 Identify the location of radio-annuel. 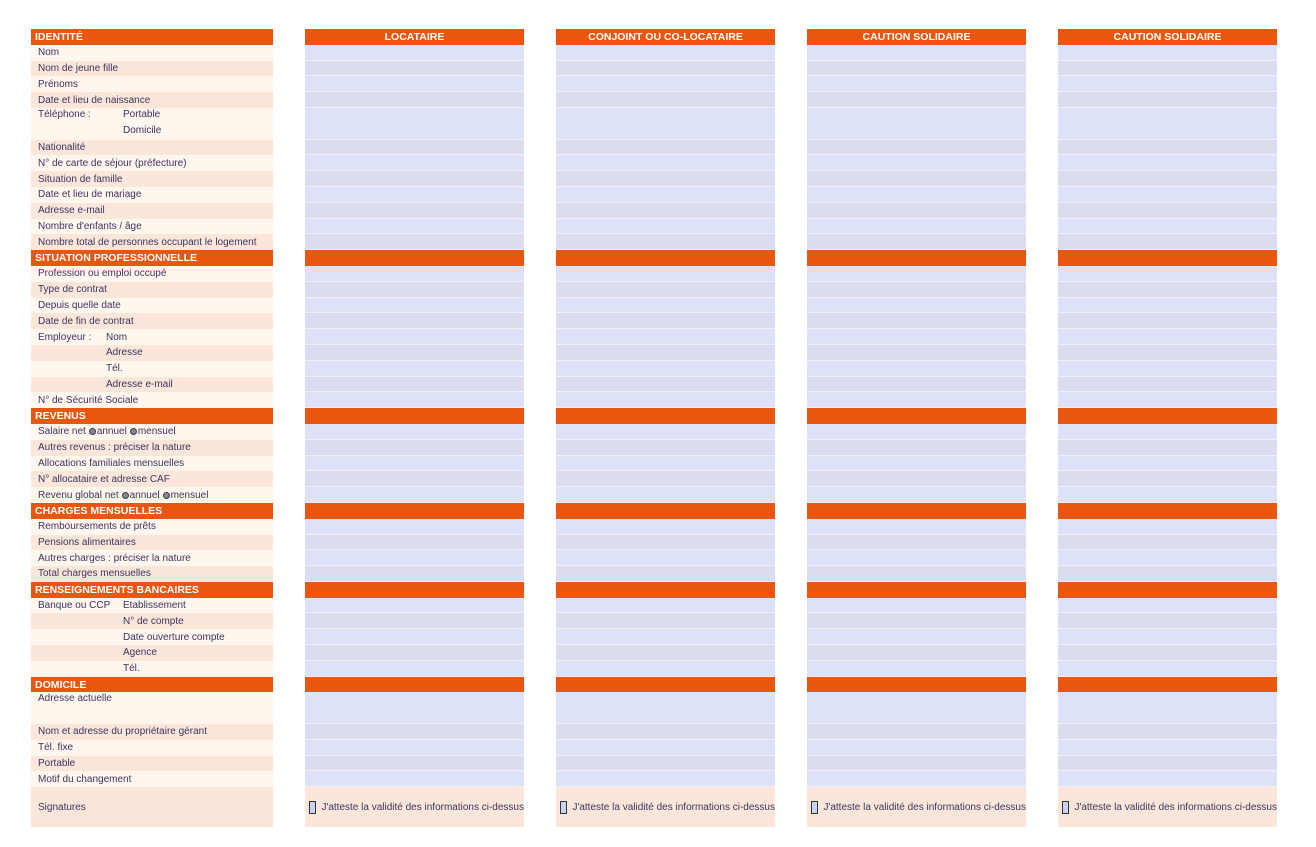
(125, 495).